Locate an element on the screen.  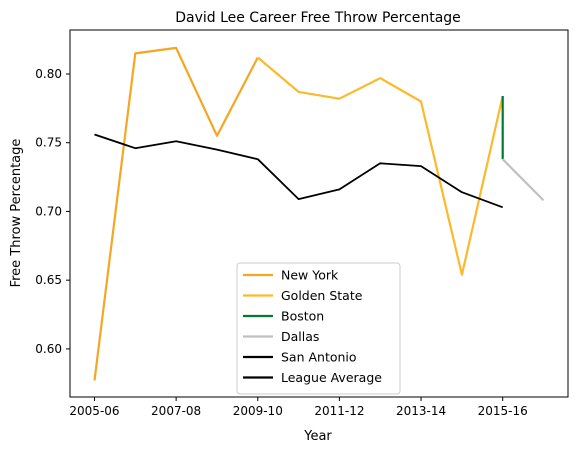
y-tick-label: 0.75 is located at coordinates (48, 143).